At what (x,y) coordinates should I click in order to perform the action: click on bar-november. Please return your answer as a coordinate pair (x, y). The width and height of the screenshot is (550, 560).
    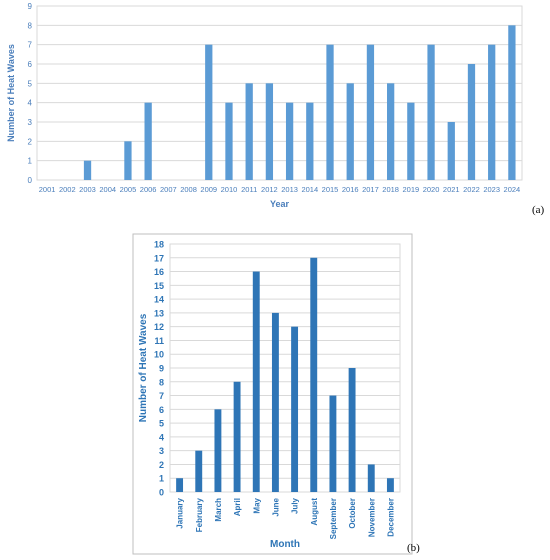
    Looking at the image, I should click on (371, 478).